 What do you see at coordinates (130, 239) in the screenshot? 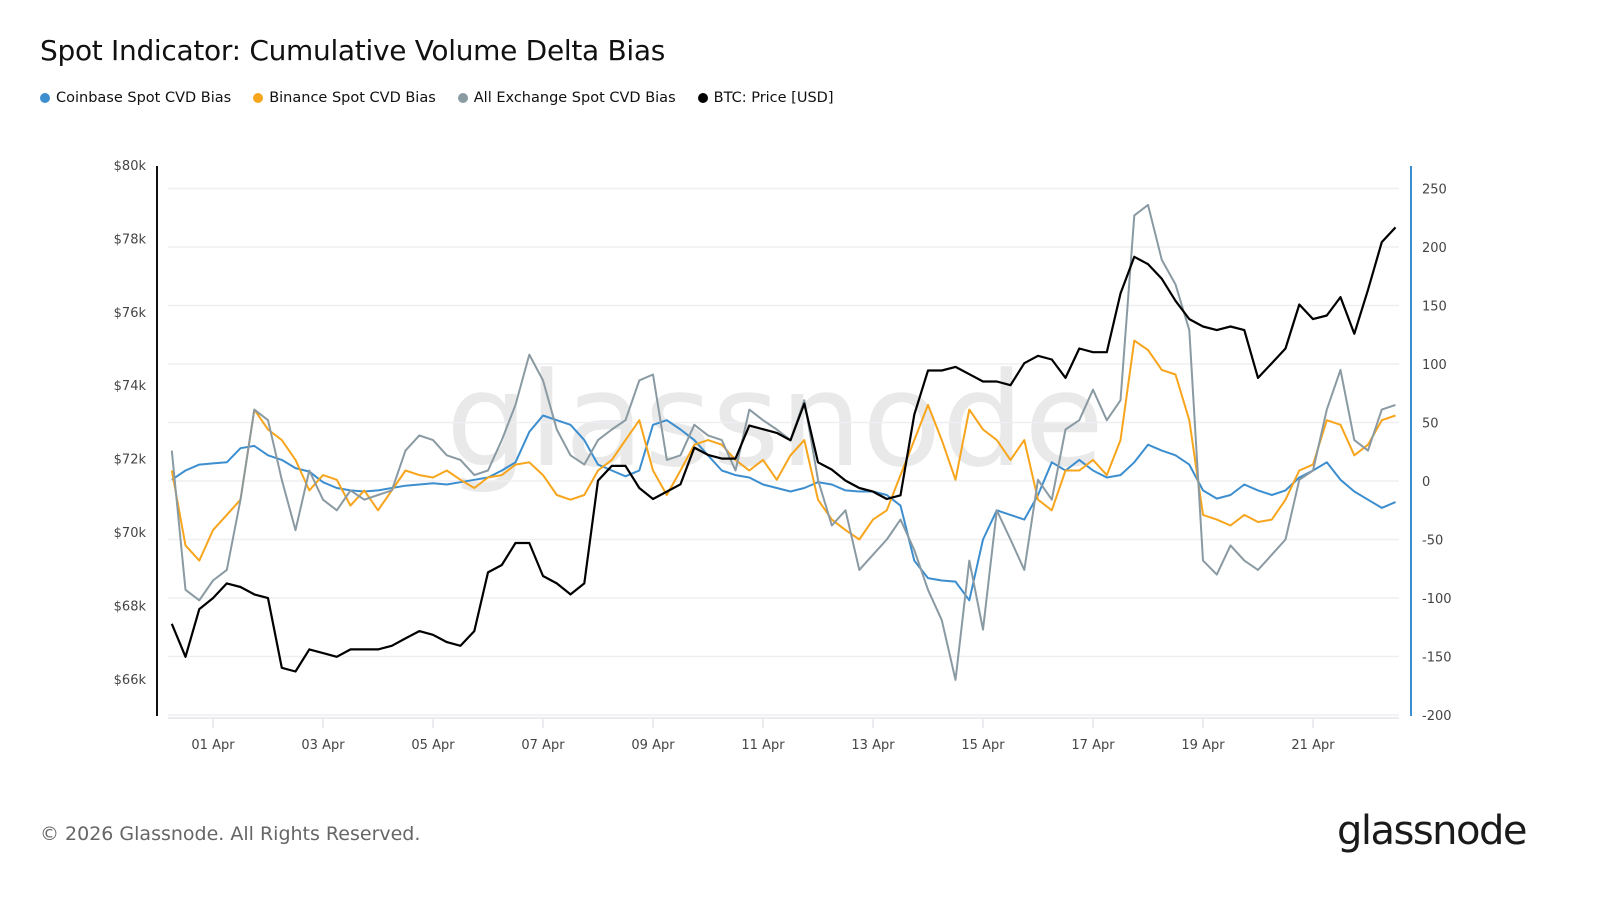
I see `y-left-tick-label: $78k` at bounding box center [130, 239].